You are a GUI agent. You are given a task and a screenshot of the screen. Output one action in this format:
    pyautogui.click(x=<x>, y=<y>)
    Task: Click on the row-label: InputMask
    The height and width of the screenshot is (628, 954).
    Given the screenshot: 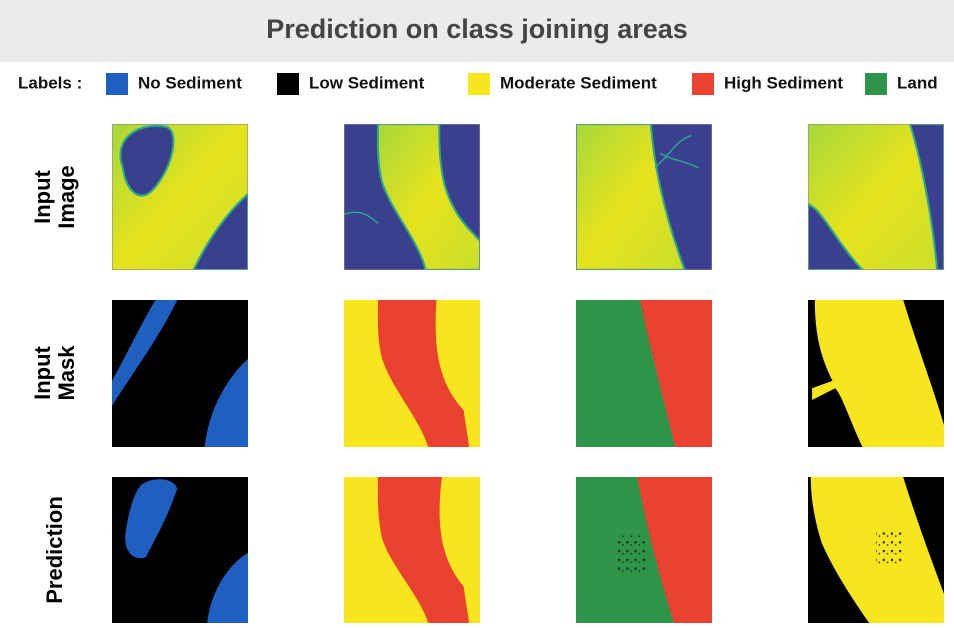 What is the action you would take?
    pyautogui.click(x=54, y=373)
    